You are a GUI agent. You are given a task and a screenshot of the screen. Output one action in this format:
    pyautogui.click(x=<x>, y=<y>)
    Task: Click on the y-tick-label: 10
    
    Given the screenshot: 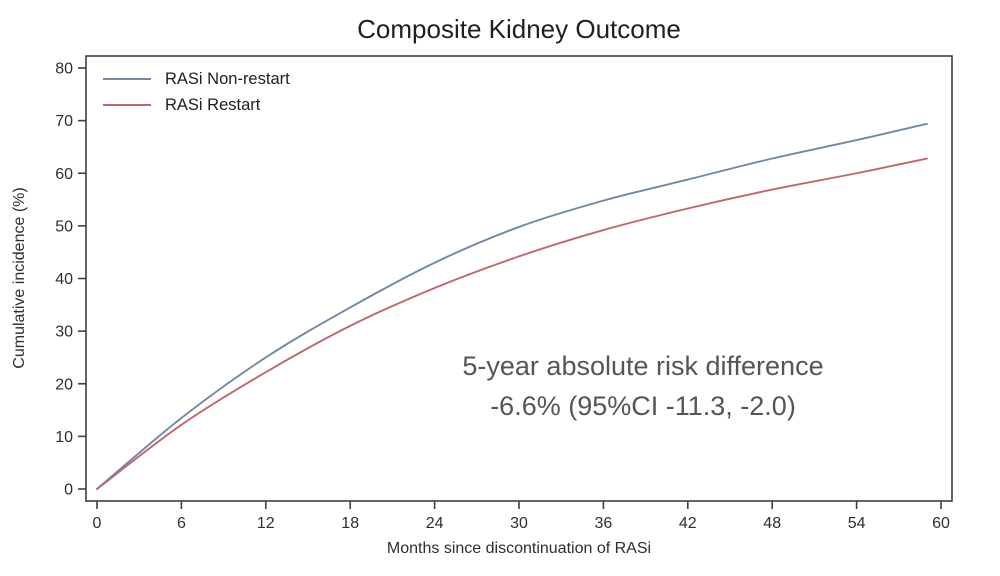 What is the action you would take?
    pyautogui.click(x=64, y=437)
    